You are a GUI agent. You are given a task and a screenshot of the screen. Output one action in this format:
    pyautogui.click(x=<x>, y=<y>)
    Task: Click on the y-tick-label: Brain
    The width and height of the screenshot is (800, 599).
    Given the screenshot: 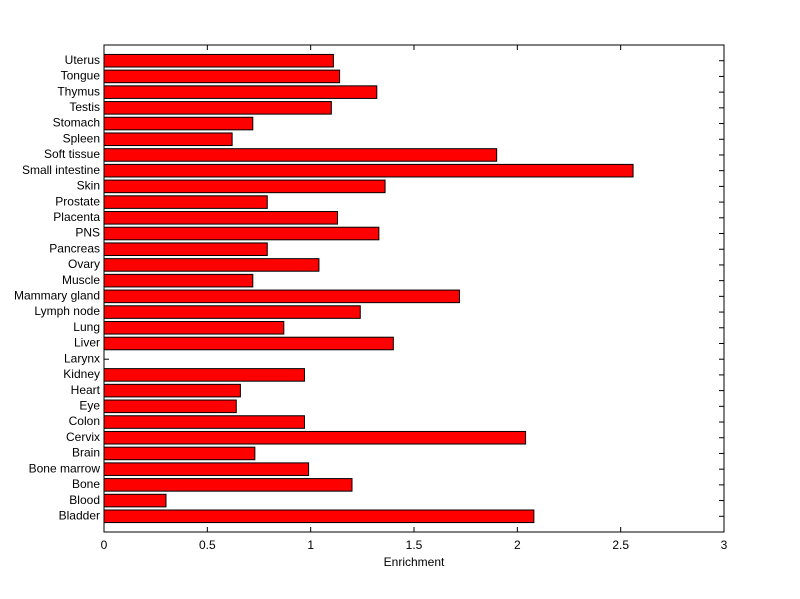 What is the action you would take?
    pyautogui.click(x=86, y=453)
    